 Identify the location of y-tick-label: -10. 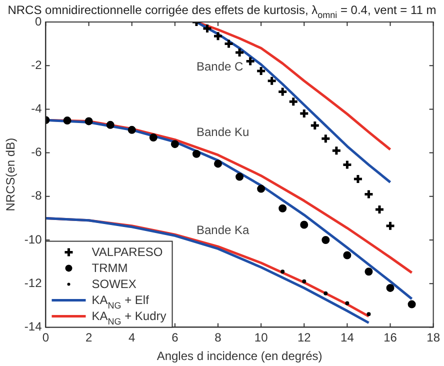
(33, 239).